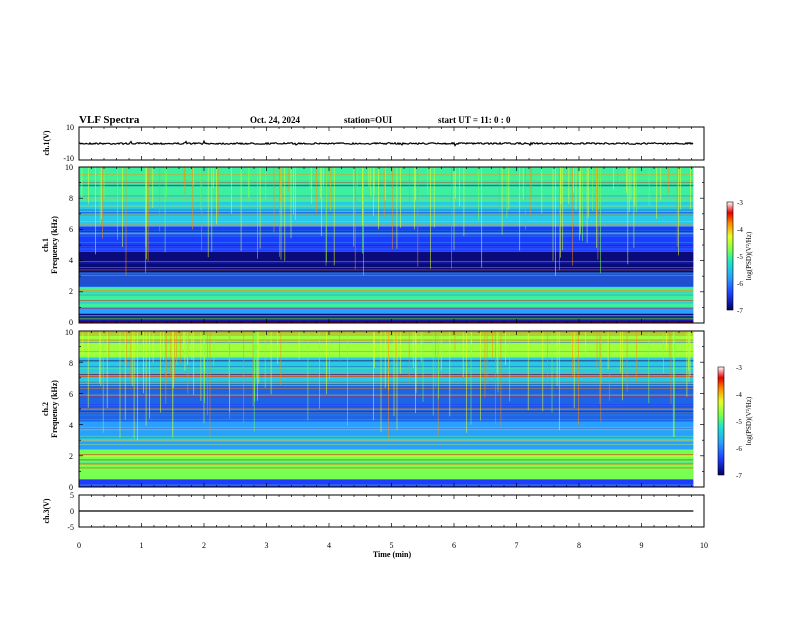 The width and height of the screenshot is (792, 617). Describe the element at coordinates (45, 409) in the screenshot. I see `ch2-spectrogram-chlabel: ch.2` at that location.